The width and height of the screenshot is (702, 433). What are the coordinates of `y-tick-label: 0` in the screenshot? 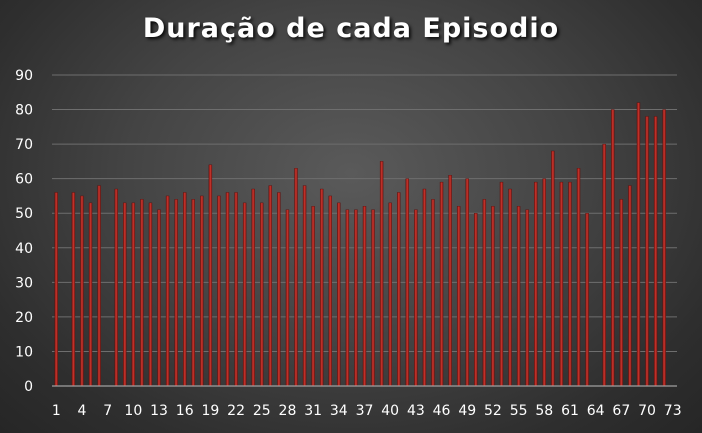 It's located at (28, 387).